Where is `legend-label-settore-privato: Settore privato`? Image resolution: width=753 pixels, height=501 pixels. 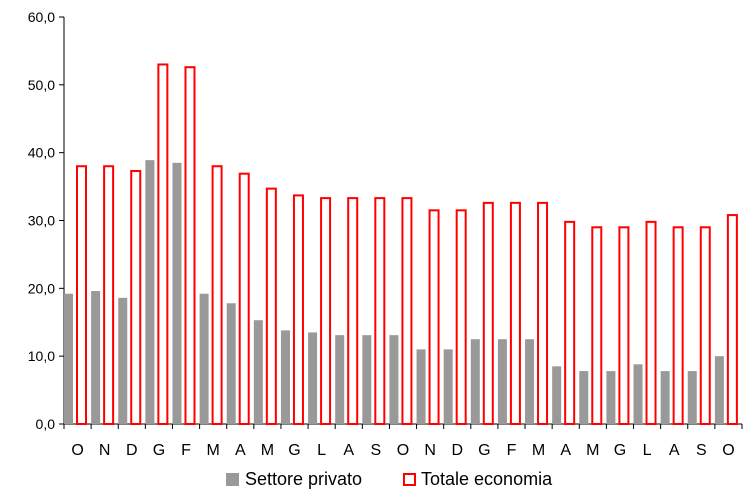 legend-label-settore-privato: Settore privato is located at coordinates (303, 479).